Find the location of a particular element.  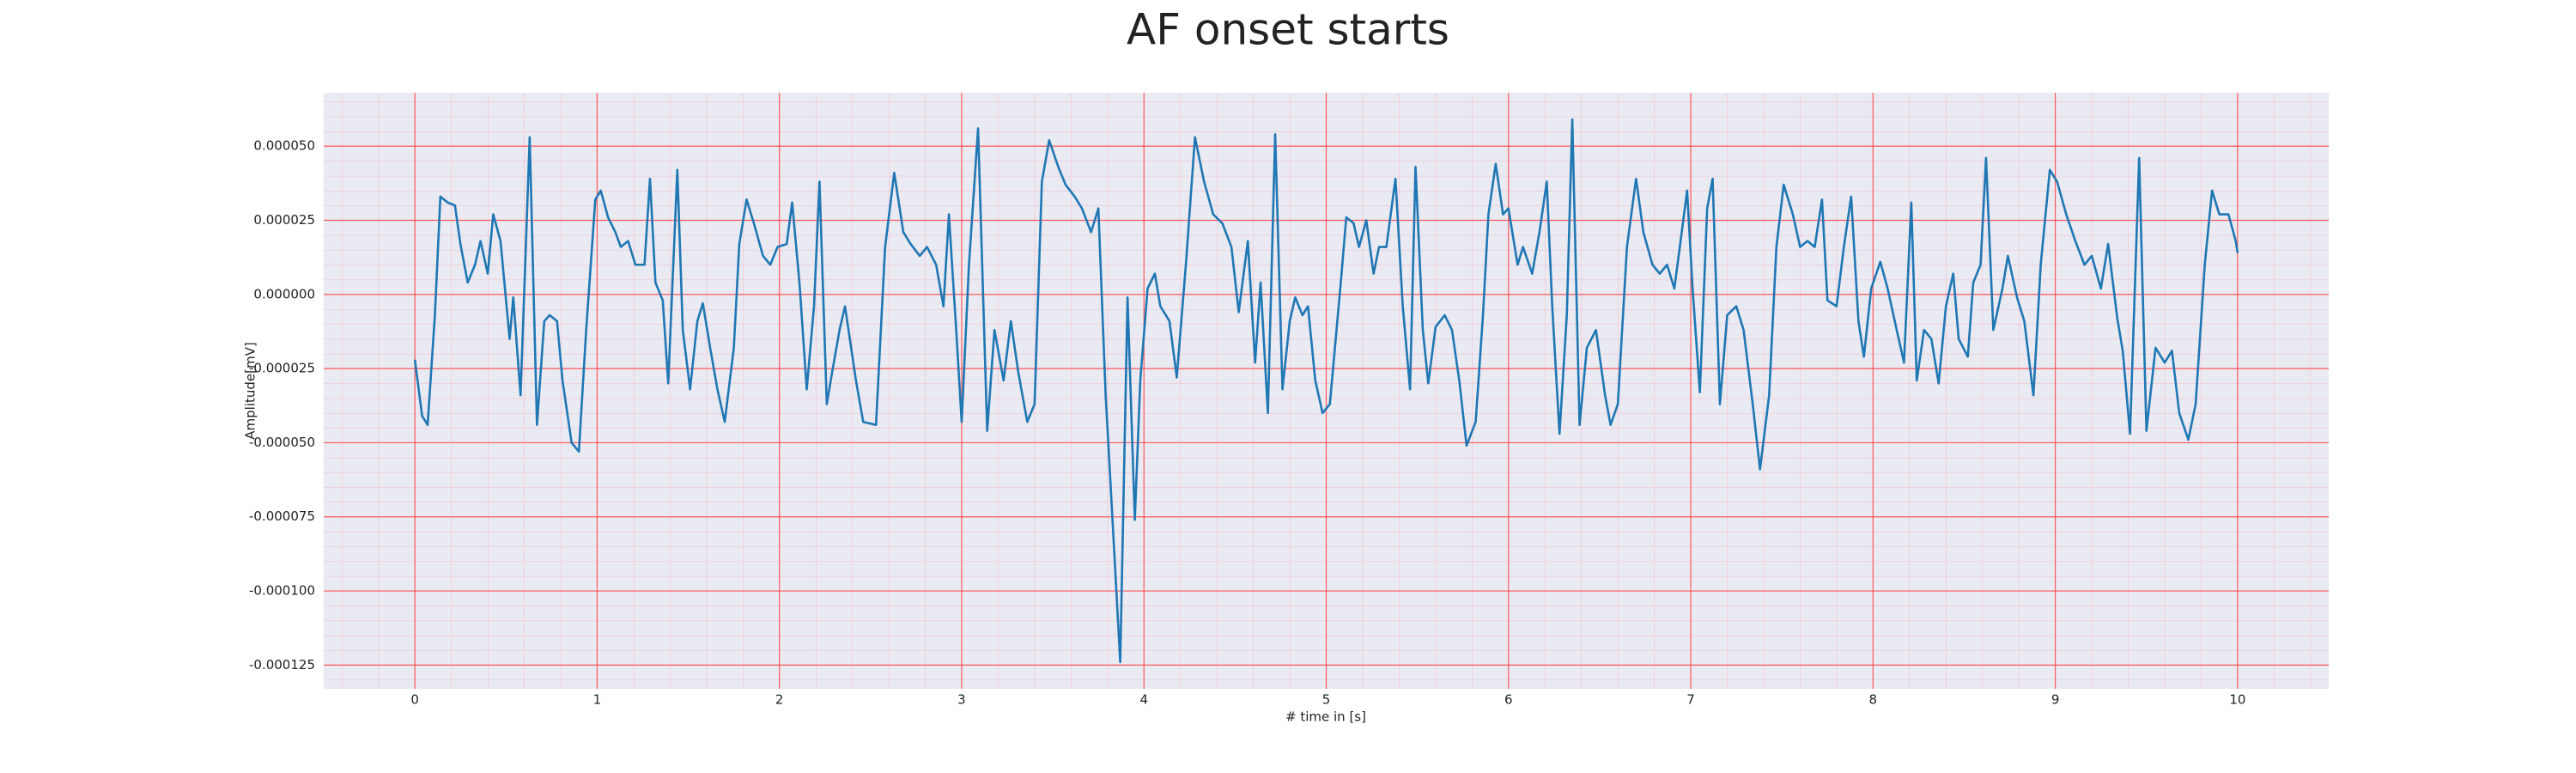

y-axis-label: Amplitude[mV] is located at coordinates (251, 390).